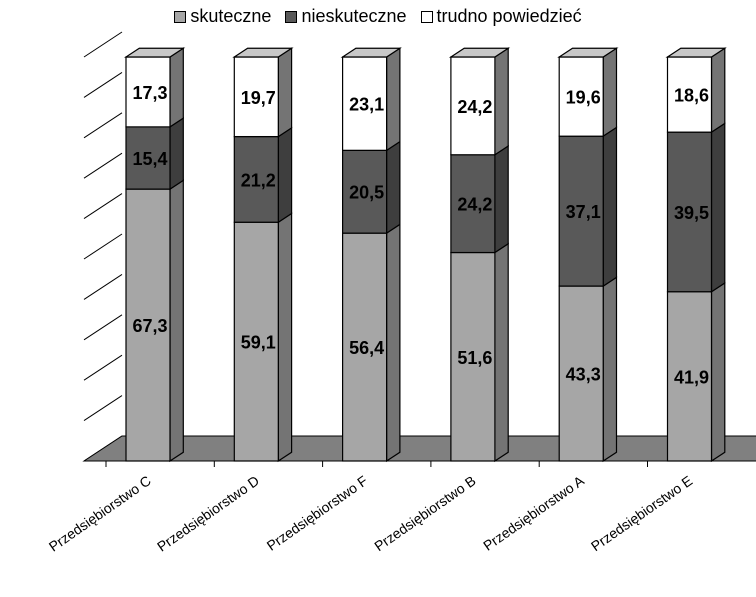  I want to click on x-tick-label: Przedsiębiorstwo C, so click(100, 513).